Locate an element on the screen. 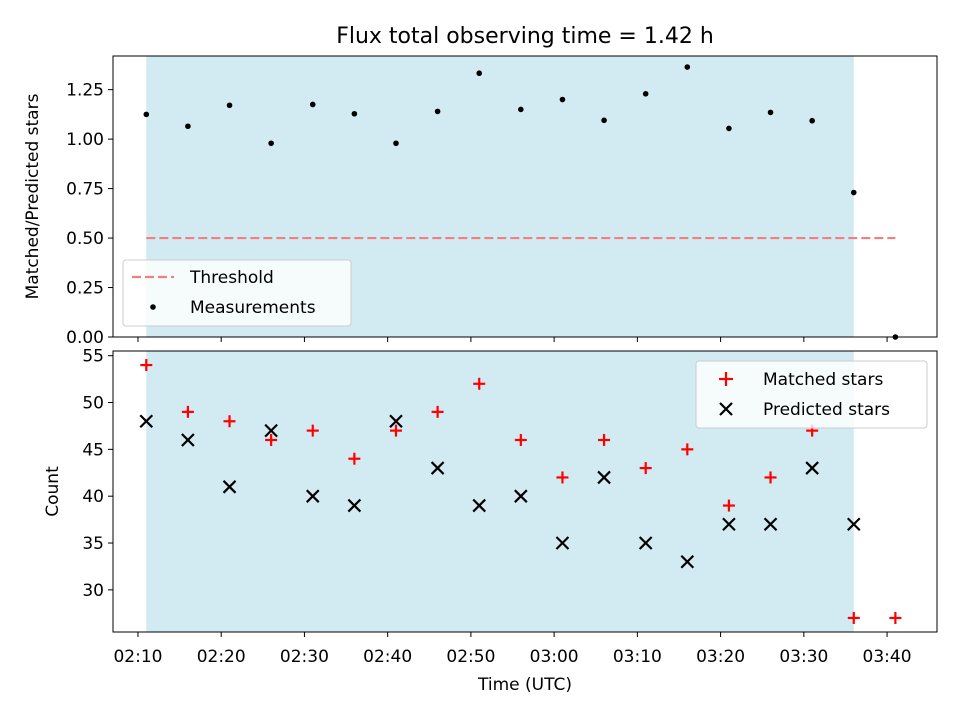 The width and height of the screenshot is (960, 720). legend-predicted-label: Predicted stars is located at coordinates (826, 410).